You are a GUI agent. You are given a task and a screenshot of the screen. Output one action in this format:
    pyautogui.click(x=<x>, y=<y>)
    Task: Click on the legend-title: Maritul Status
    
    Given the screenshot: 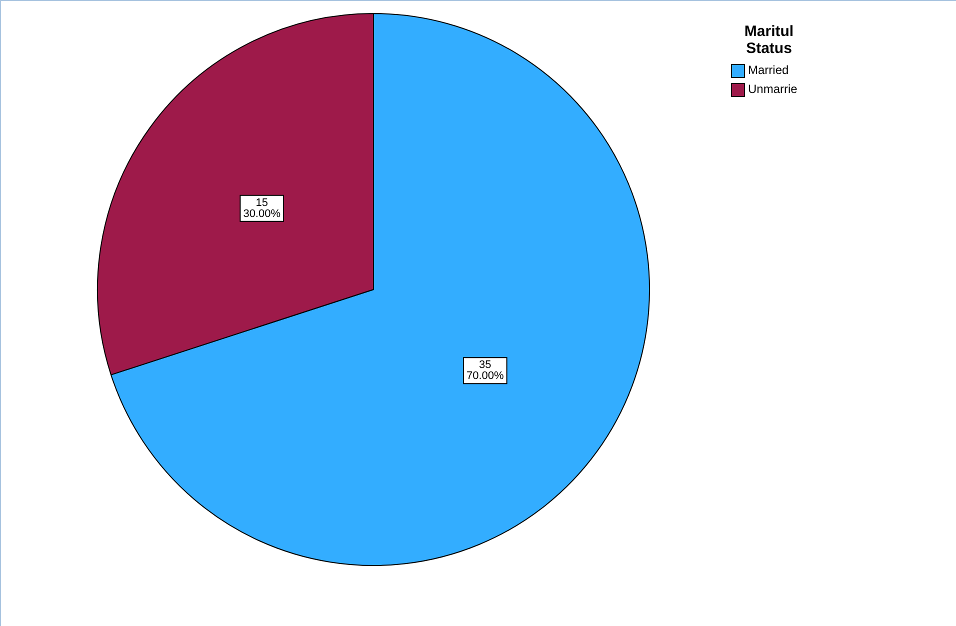 What is the action you would take?
    pyautogui.click(x=769, y=40)
    